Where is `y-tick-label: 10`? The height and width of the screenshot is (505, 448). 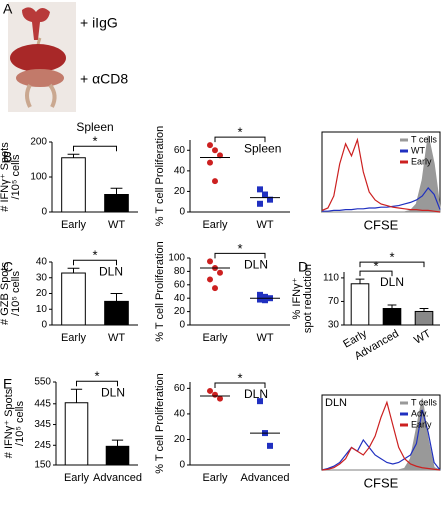 y-tick-label: 10 is located at coordinates (42, 309).